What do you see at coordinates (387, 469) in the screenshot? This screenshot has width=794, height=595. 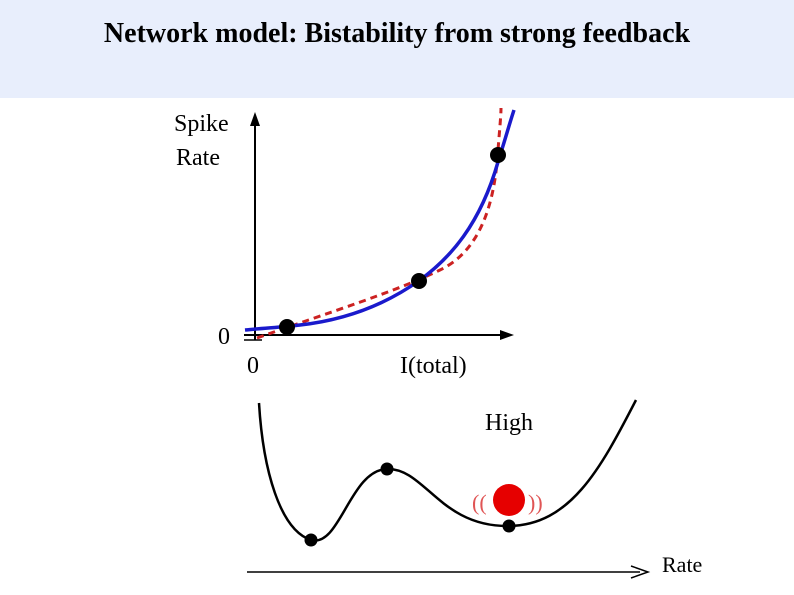 I see `landscape-barrier-peak` at bounding box center [387, 469].